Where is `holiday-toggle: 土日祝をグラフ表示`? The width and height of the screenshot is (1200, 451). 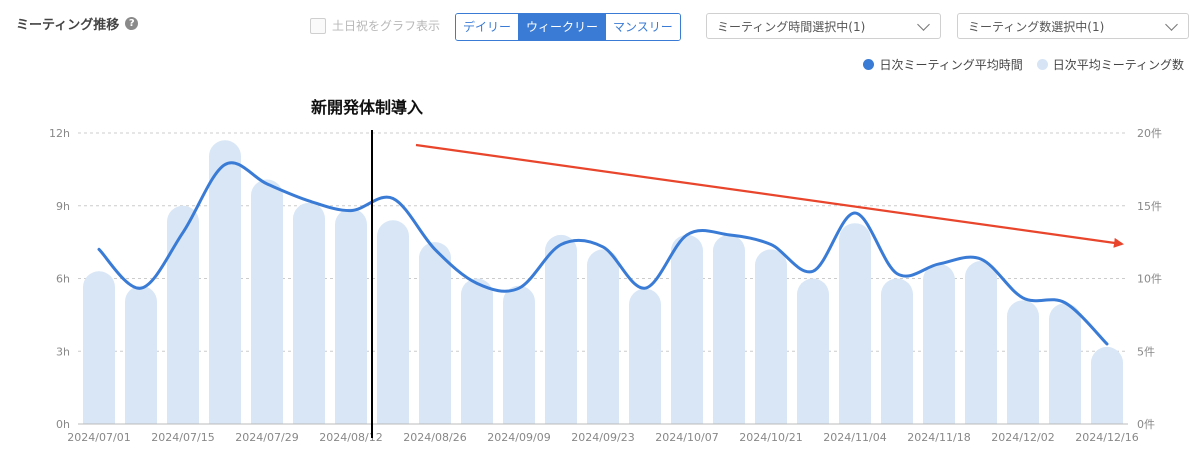 holiday-toggle: 土日祝をグラフ表示 is located at coordinates (375, 25).